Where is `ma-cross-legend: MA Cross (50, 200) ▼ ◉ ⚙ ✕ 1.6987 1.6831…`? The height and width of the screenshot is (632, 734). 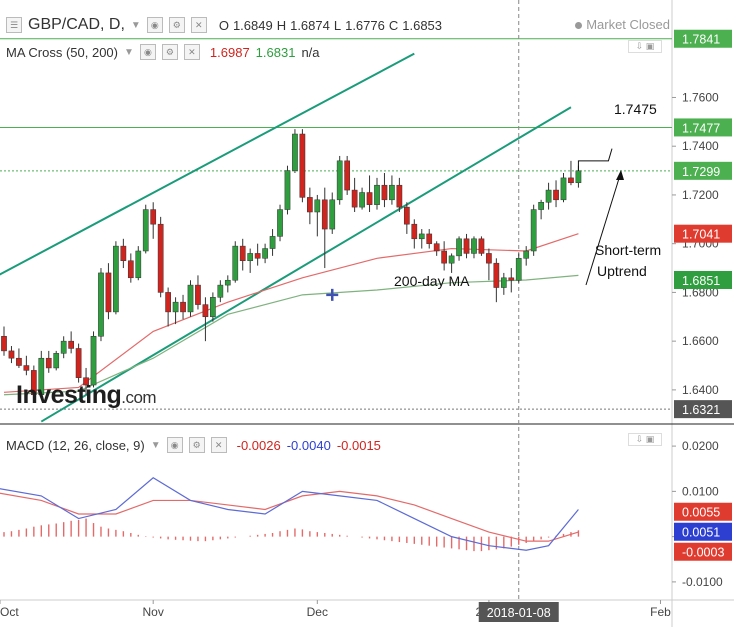
ma-cross-legend: MA Cross (50, 200) ▼ ◉ ⚙ ✕ 1.6987 1.6831… is located at coordinates (163, 52).